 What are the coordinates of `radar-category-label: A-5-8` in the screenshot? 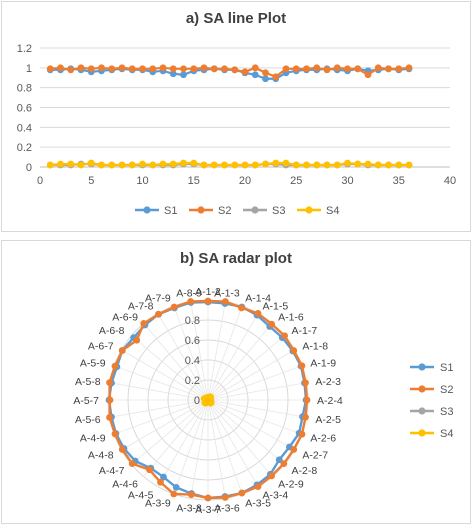 It's located at (88, 382).